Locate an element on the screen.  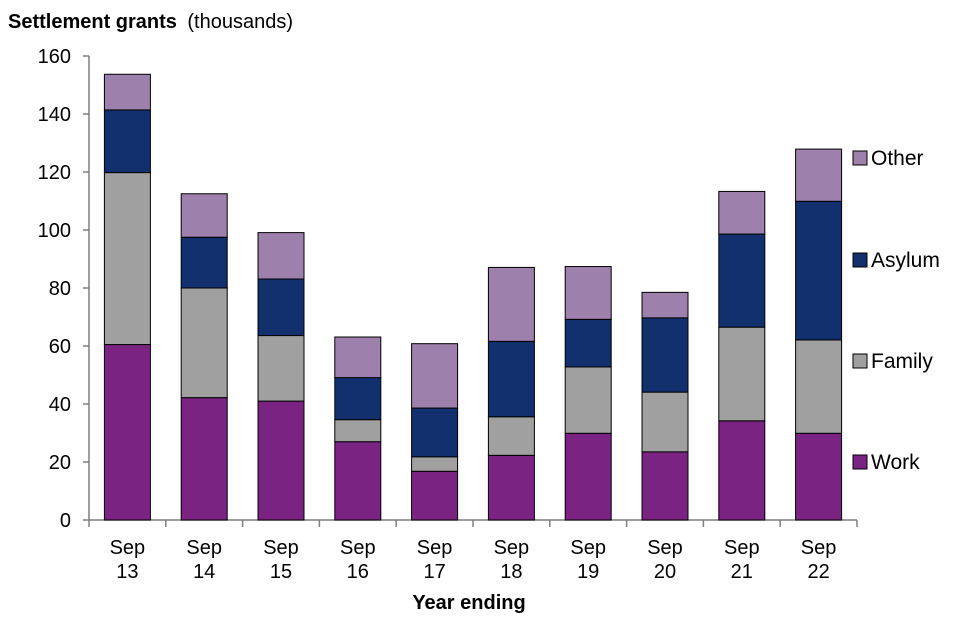
chart-title-unit: (thousands) is located at coordinates (240, 22).